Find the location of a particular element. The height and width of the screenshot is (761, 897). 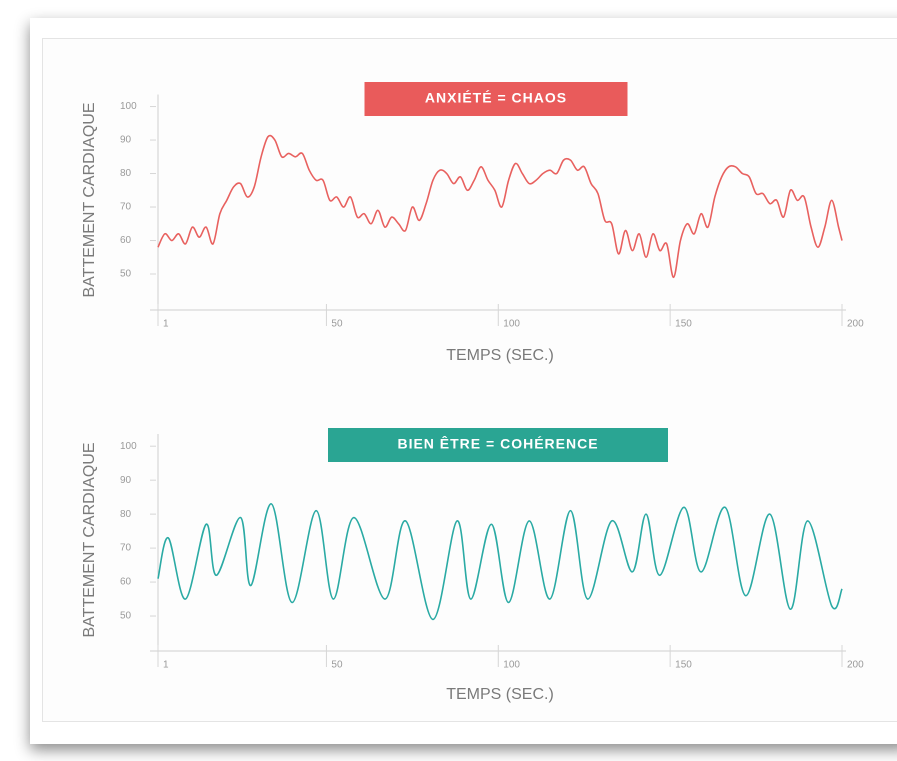

chart-title: ANXIÉTÉ = CHAOS is located at coordinates (496, 98).